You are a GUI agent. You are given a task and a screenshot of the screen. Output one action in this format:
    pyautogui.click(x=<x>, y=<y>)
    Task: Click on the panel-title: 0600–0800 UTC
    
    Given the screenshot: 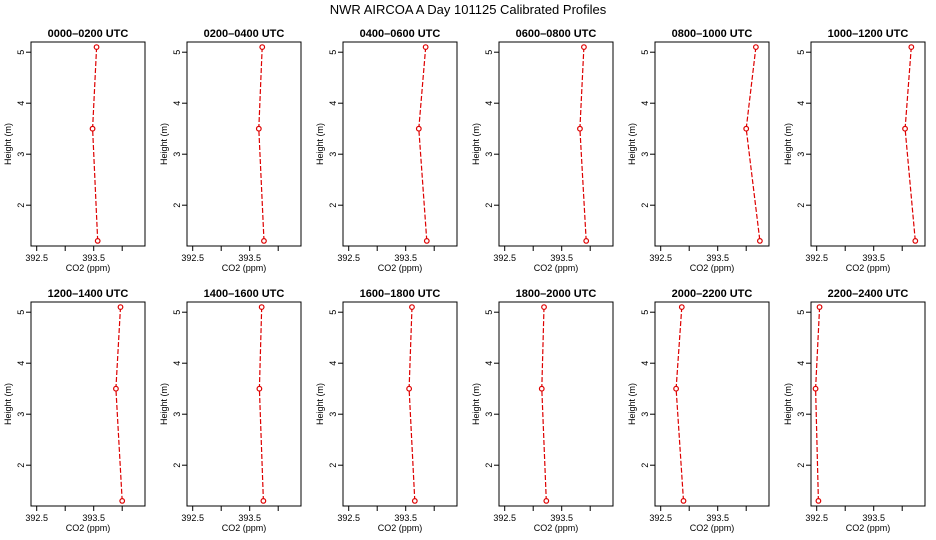 What is the action you would take?
    pyautogui.click(x=556, y=34)
    